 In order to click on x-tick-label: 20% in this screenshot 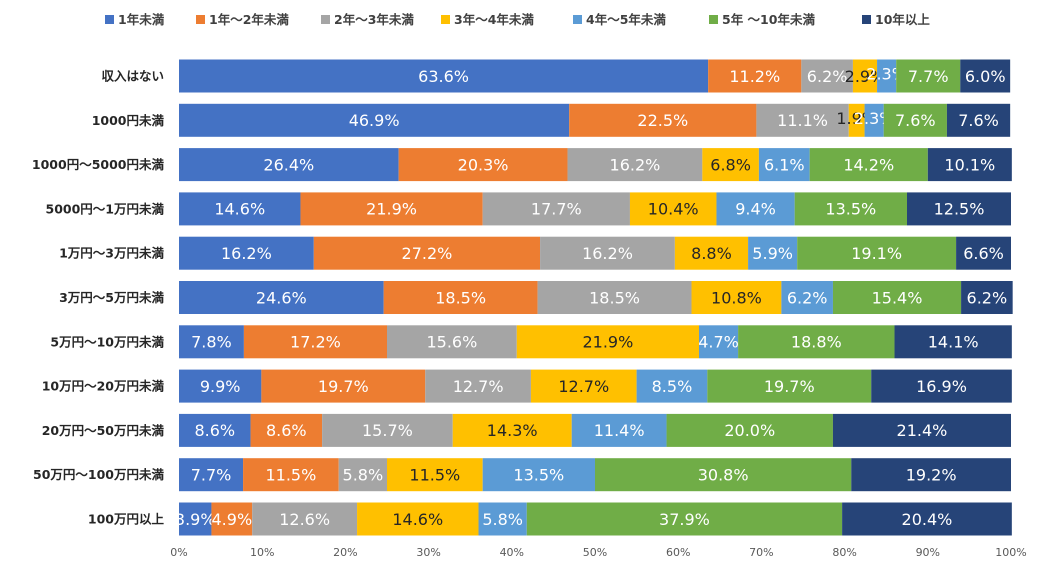, I will do `click(345, 552)`.